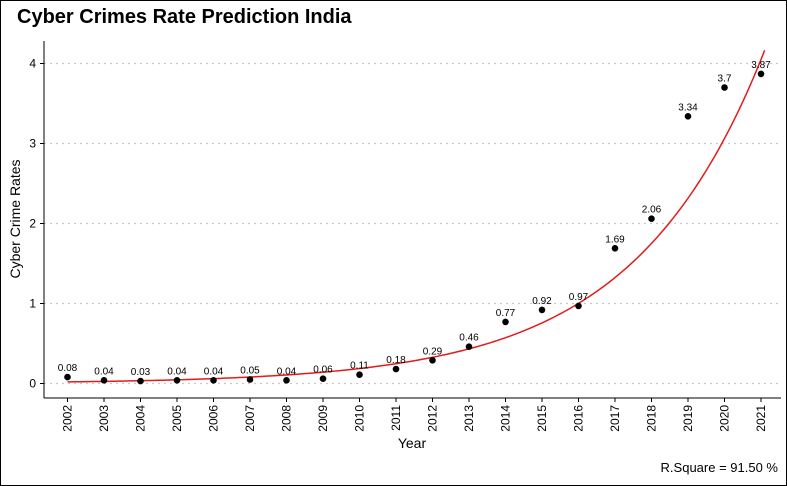 This screenshot has width=787, height=486. What do you see at coordinates (323, 370) in the screenshot?
I see `data-label: 0.06` at bounding box center [323, 370].